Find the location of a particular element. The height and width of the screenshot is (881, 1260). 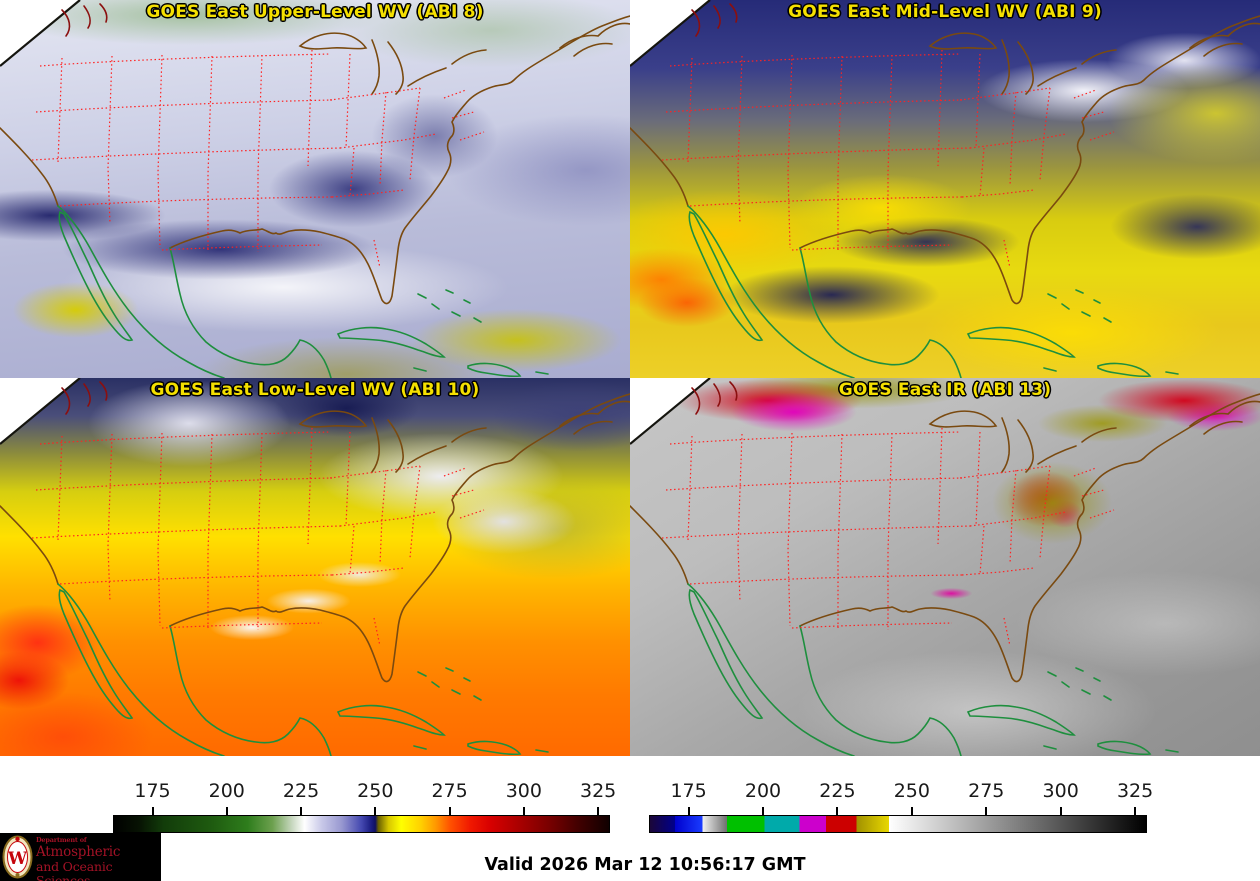

panel-title-ir: GOES East IR (ABI 13) is located at coordinates (945, 390).